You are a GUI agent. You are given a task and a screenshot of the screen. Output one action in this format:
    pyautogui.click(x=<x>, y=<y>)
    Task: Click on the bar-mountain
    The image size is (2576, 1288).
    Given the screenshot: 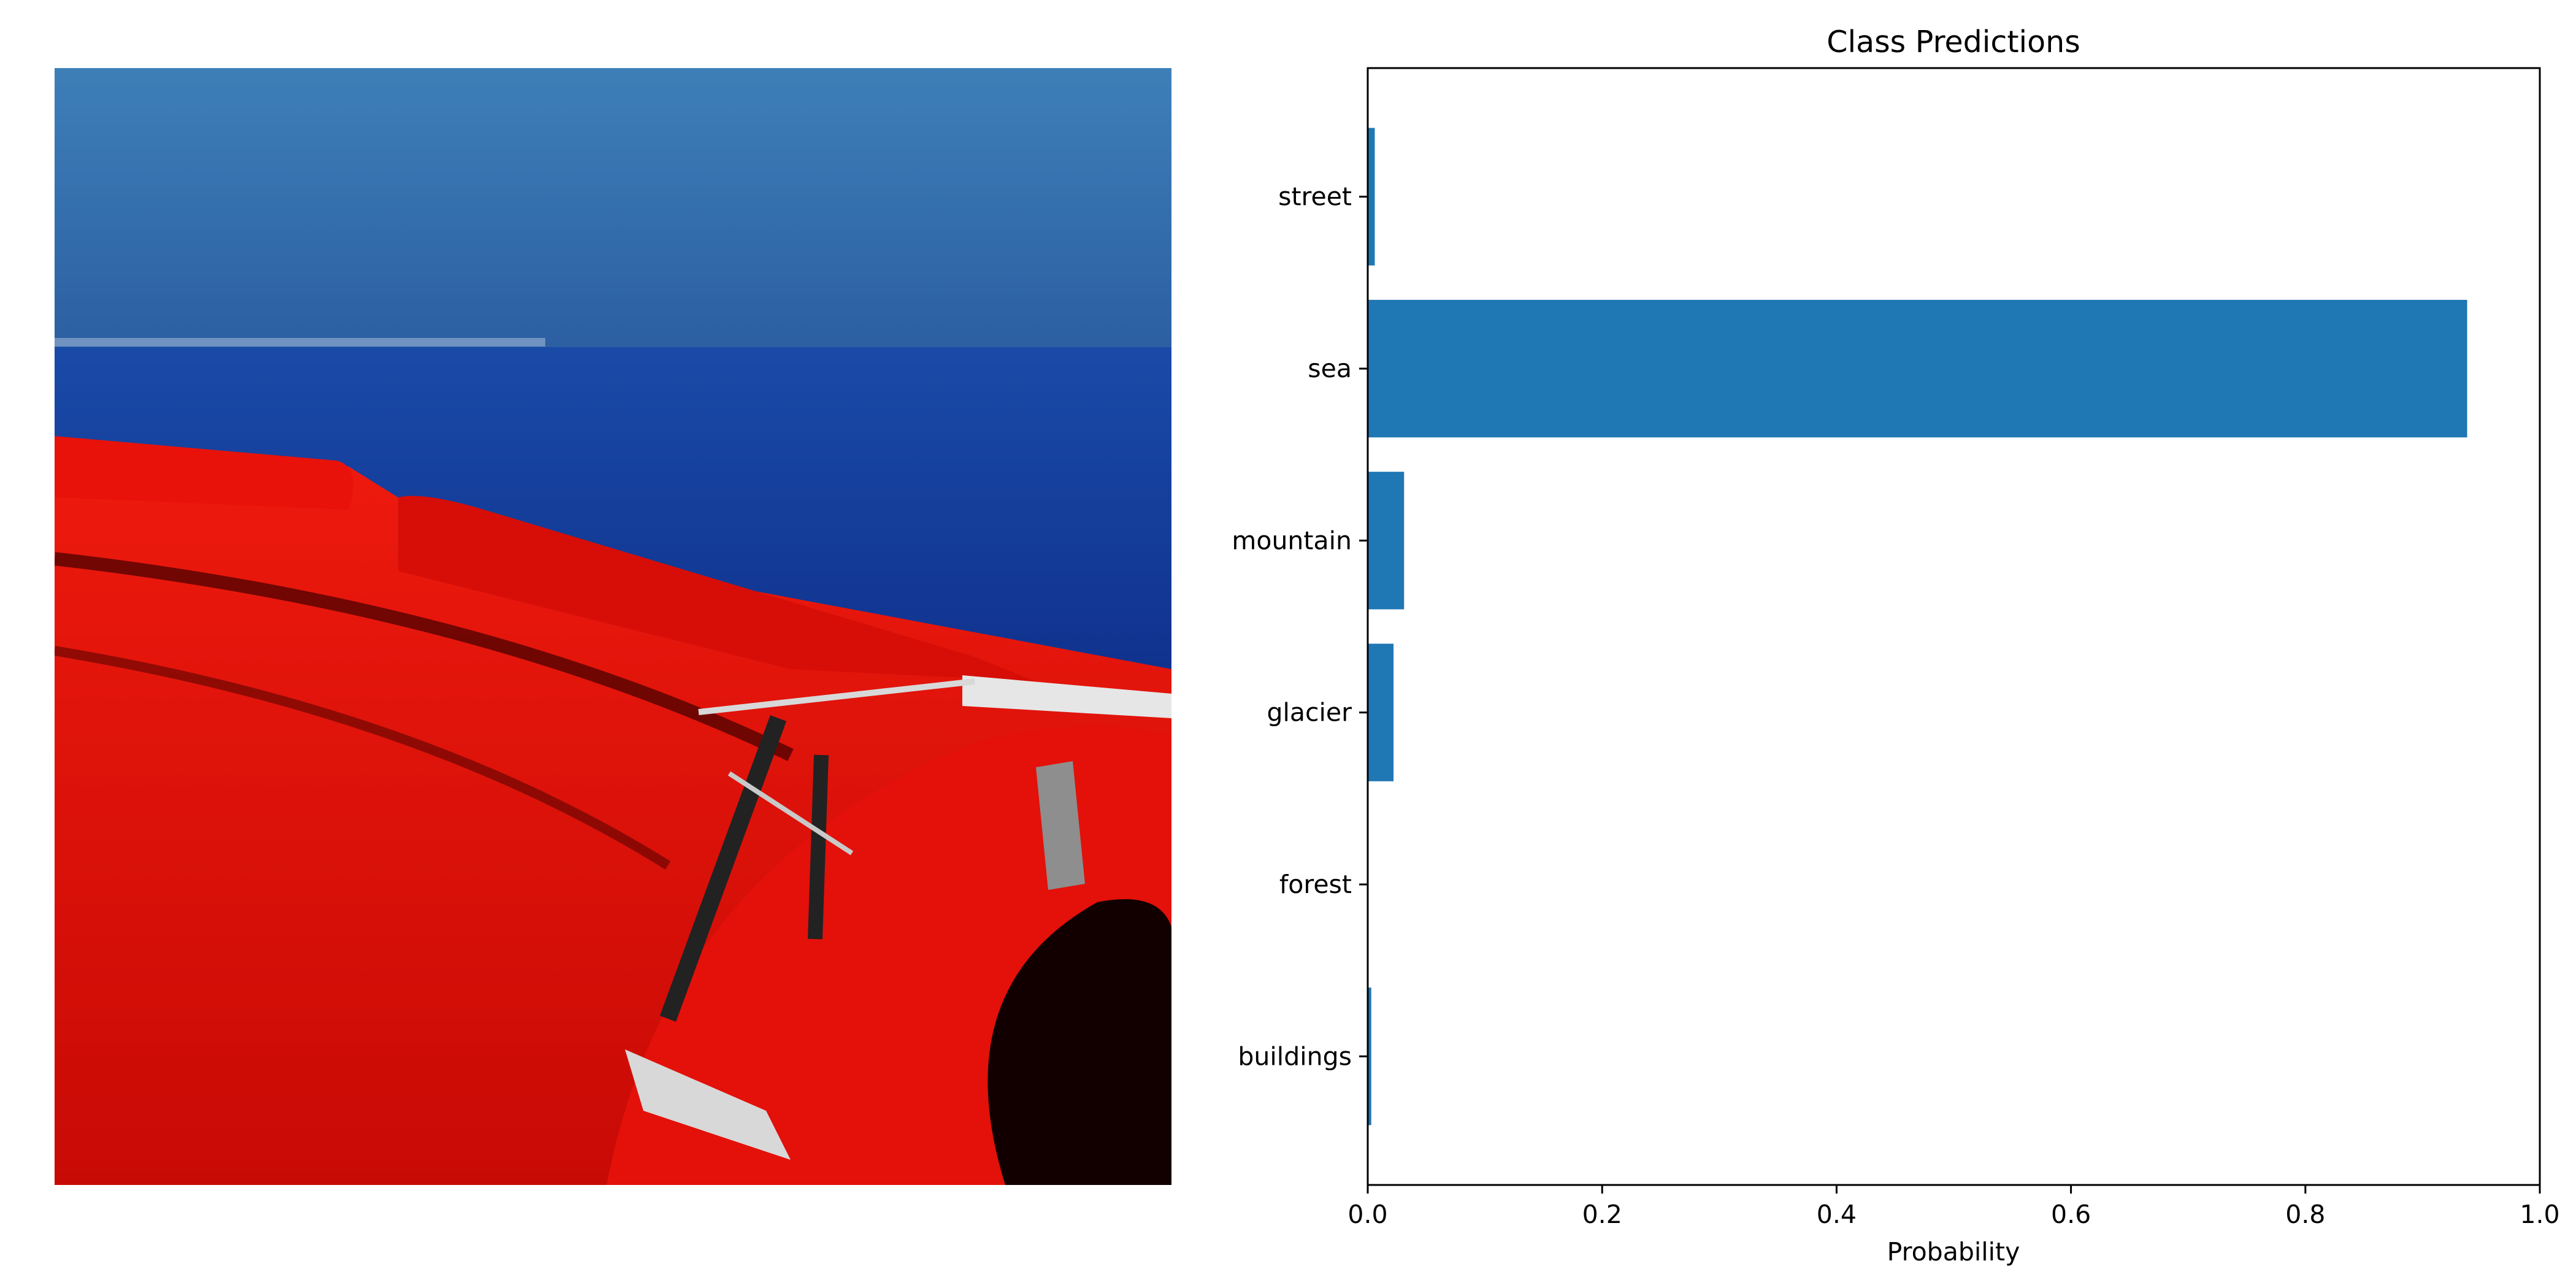 What is the action you would take?
    pyautogui.click(x=1386, y=541)
    